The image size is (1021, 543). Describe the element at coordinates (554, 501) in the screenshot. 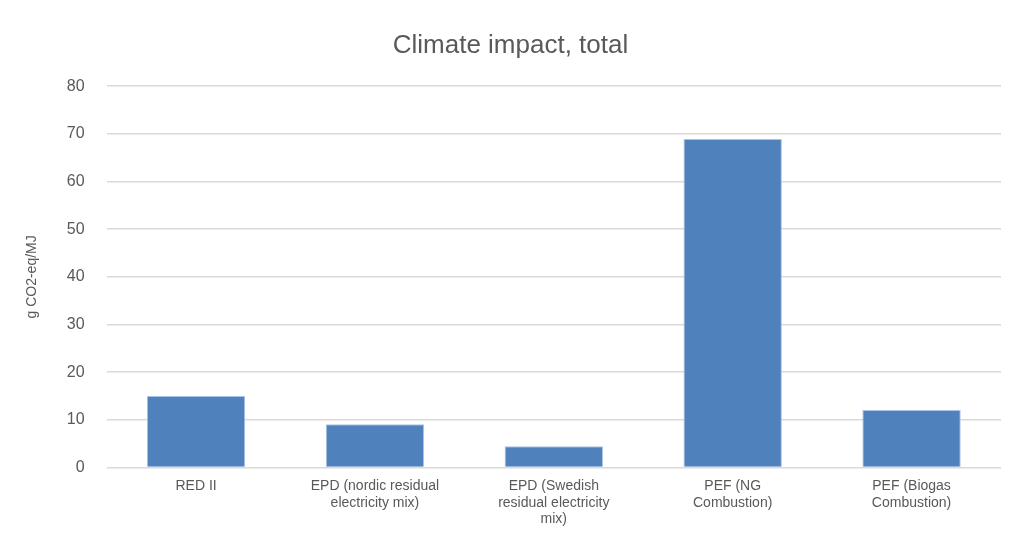

I see `x-tick-label: EPD (Swedish residual electricity mix)` at that location.